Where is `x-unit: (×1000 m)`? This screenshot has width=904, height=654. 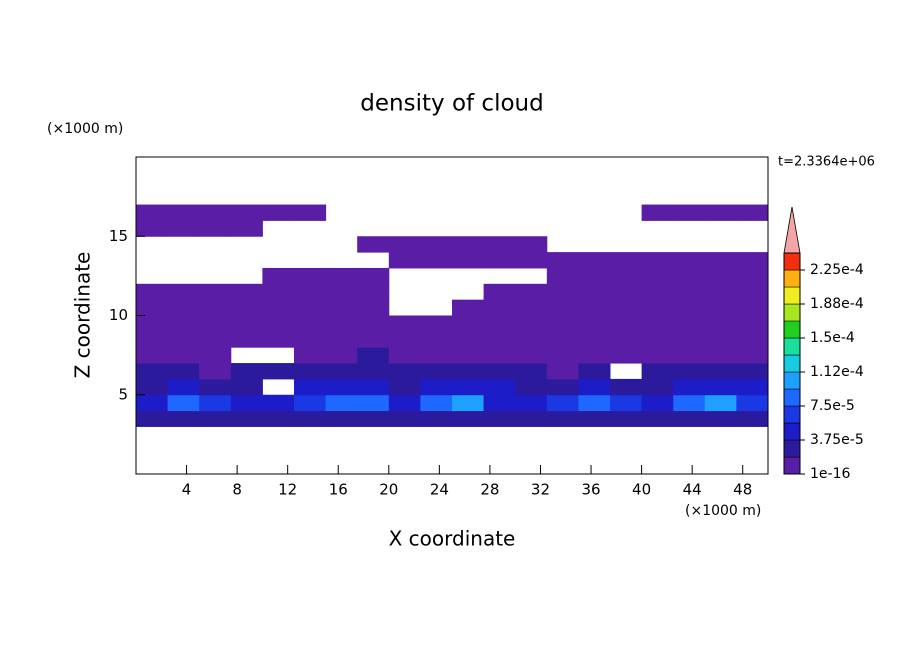
x-unit: (×1000 m) is located at coordinates (723, 511).